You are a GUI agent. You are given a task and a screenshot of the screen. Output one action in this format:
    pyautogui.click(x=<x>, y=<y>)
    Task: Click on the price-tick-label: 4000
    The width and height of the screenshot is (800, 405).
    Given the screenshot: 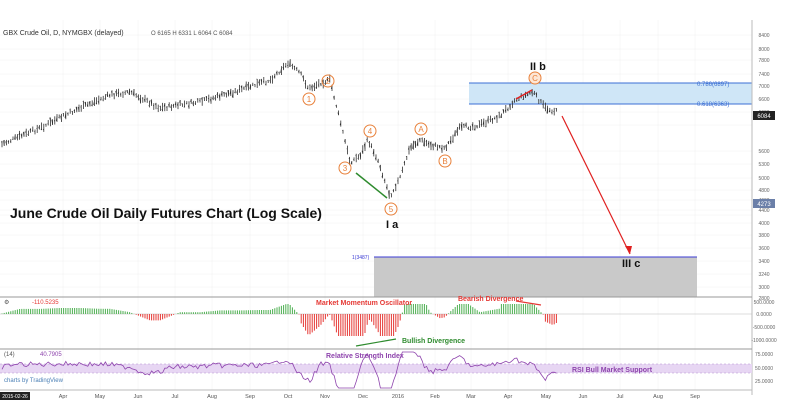 What is the action you would take?
    pyautogui.click(x=763, y=224)
    